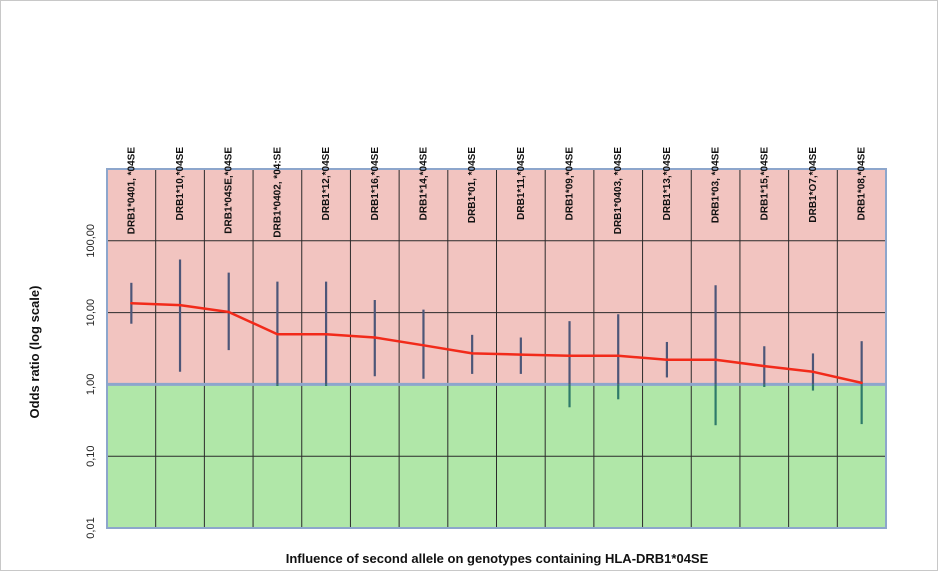 The height and width of the screenshot is (571, 938). What do you see at coordinates (131, 191) in the screenshot?
I see `category-label: DRB1*0401, *04SE` at bounding box center [131, 191].